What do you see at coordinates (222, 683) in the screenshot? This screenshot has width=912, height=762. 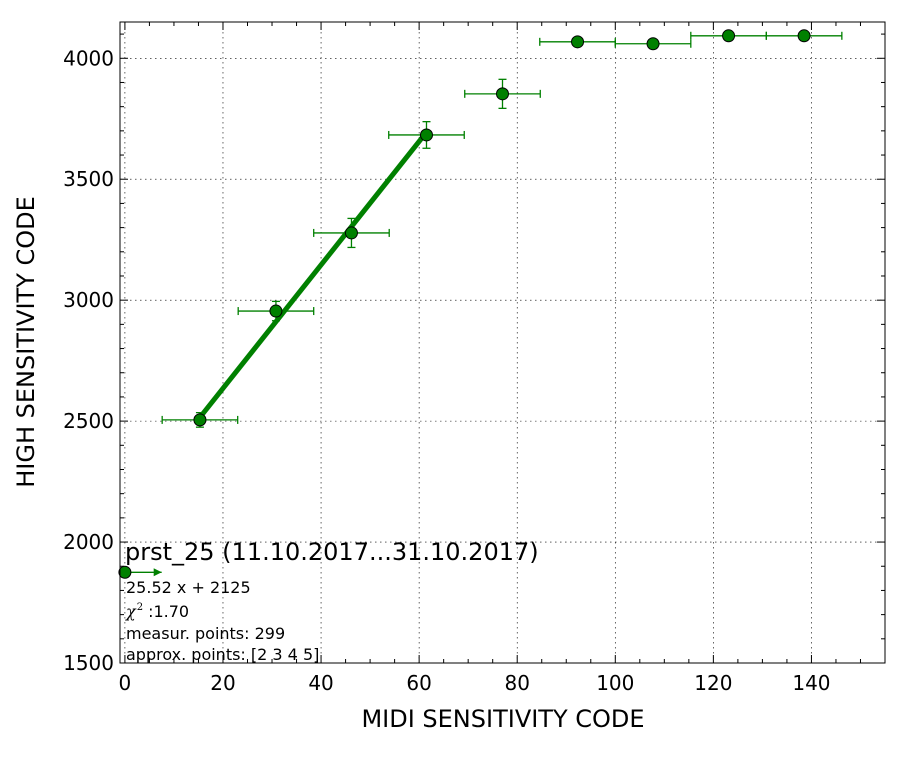 I see `x-tick-label: 20` at bounding box center [222, 683].